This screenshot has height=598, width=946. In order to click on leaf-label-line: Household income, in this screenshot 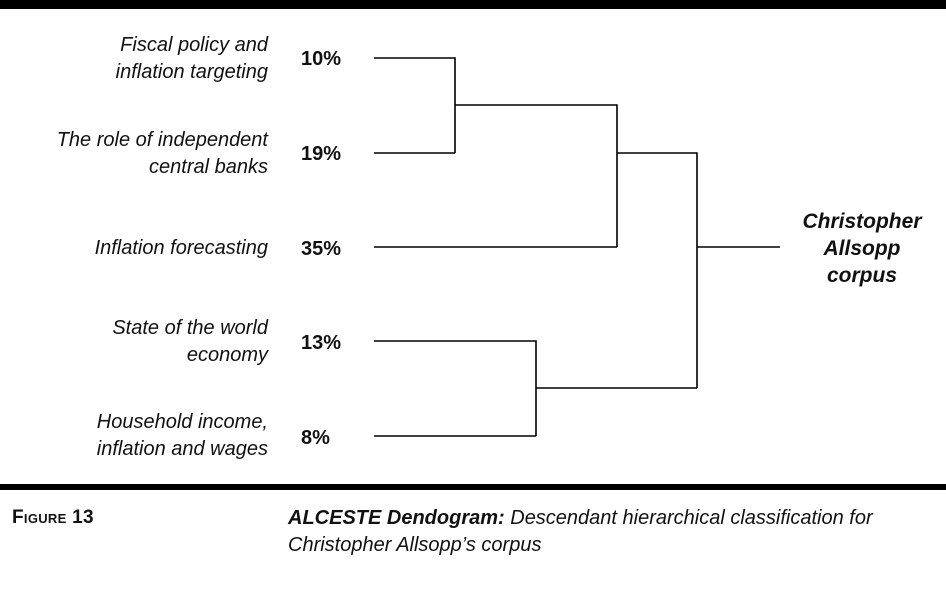, I will do `click(182, 422)`.